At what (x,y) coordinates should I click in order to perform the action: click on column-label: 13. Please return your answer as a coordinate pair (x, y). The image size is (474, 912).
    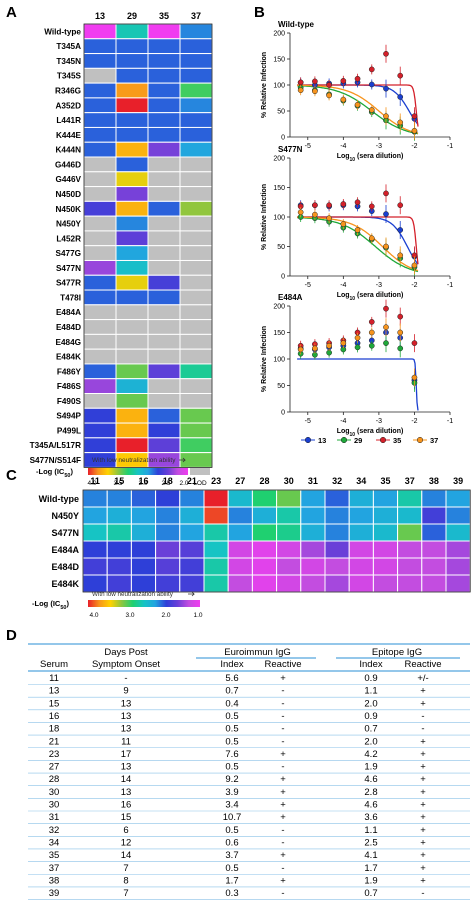
    Looking at the image, I should click on (100, 16).